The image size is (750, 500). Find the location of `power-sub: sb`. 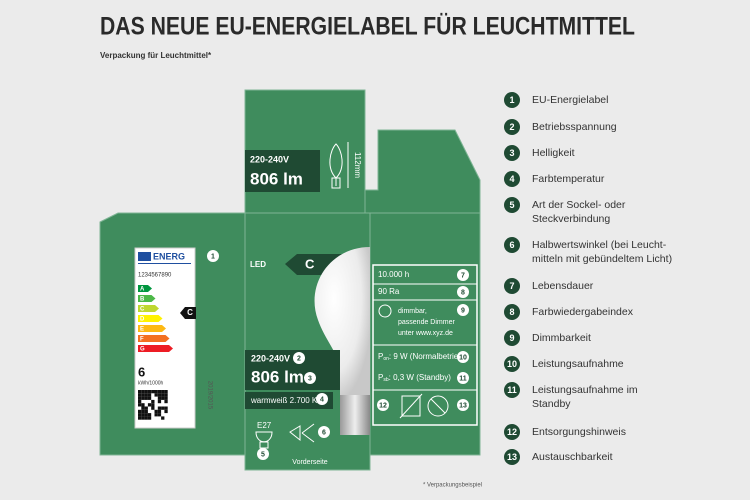

power-sub: sb is located at coordinates (386, 380).